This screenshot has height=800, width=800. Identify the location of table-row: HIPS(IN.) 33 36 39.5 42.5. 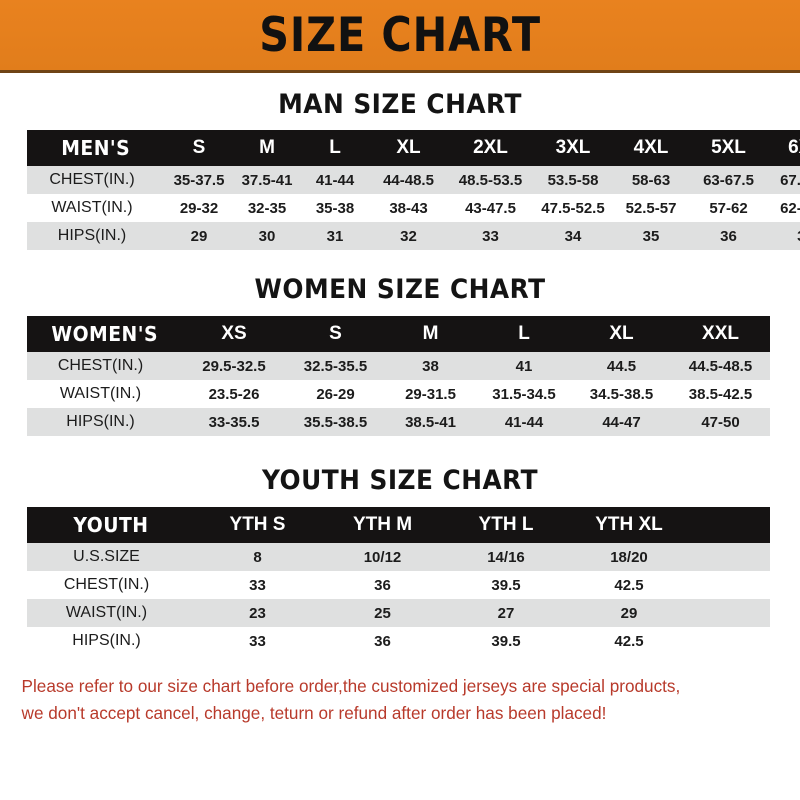
(398, 641).